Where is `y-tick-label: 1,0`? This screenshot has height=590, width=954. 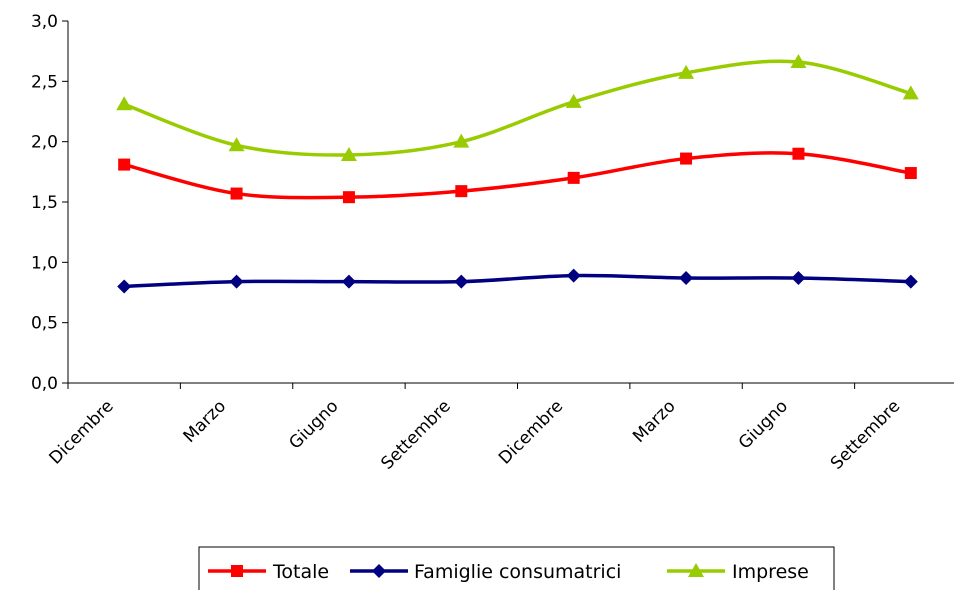 y-tick-label: 1,0 is located at coordinates (44, 263).